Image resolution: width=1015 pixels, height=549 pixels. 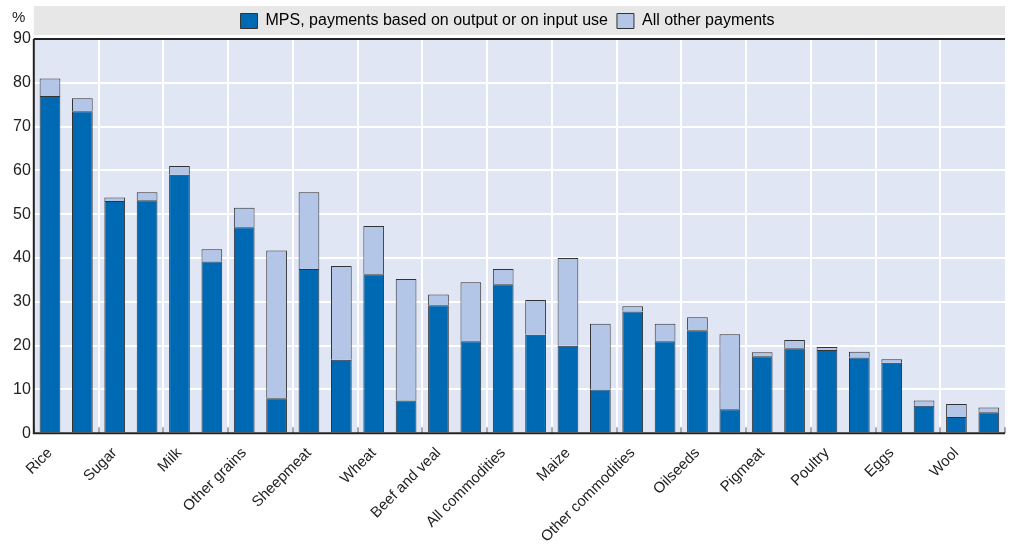 I want to click on x-tick-label: Milk, so click(x=169, y=459).